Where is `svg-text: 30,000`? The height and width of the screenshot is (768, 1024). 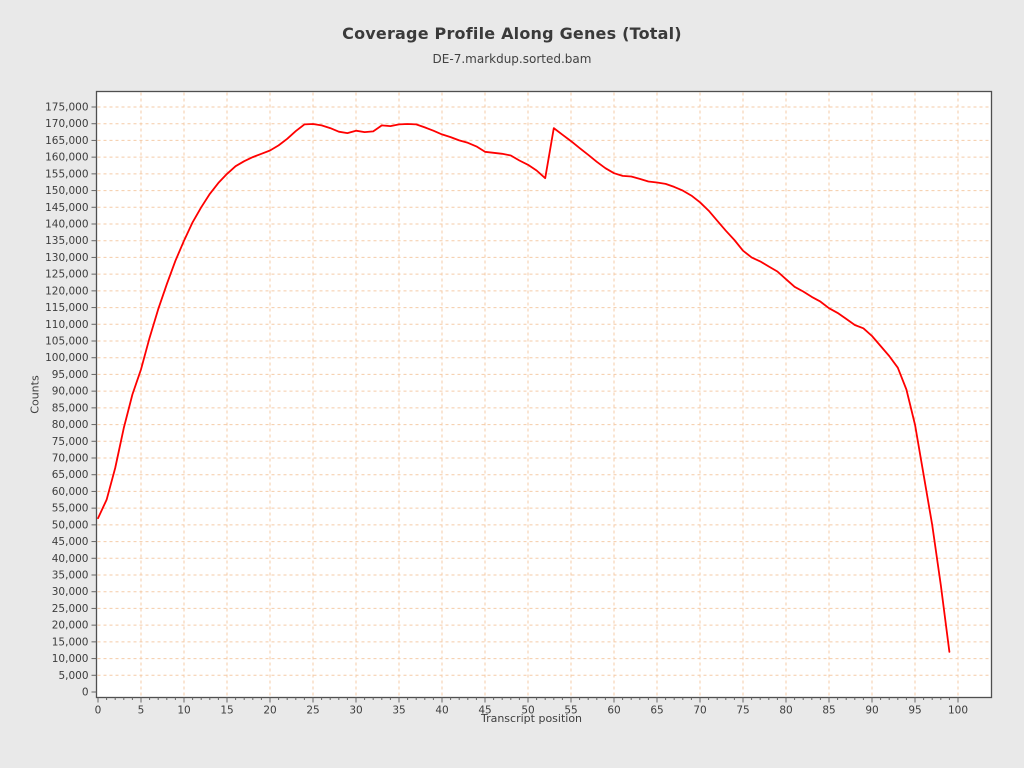
svg-text: 30,000 is located at coordinates (70, 592).